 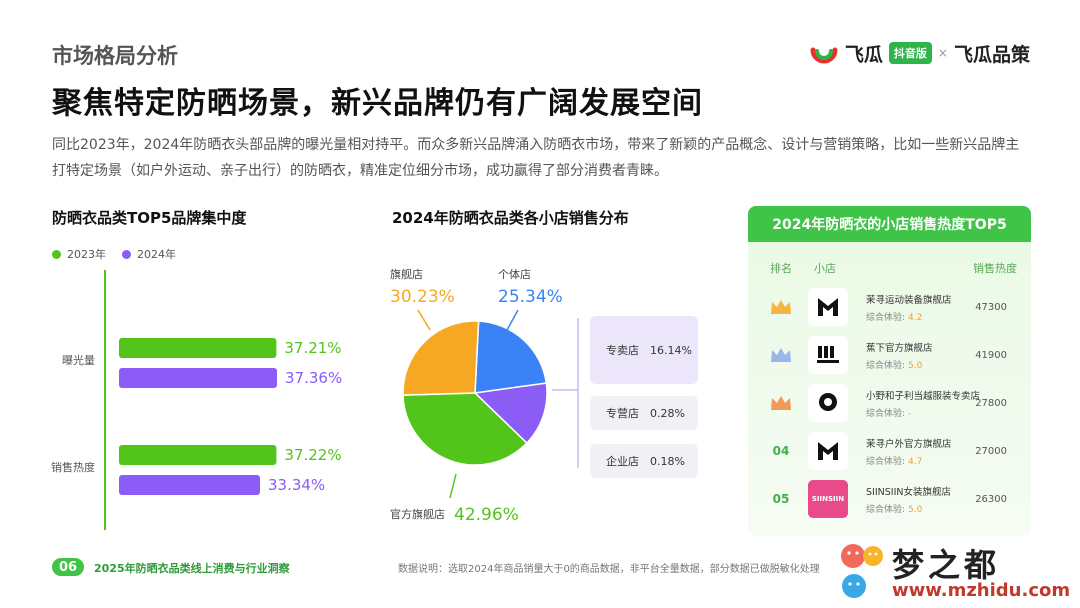 What do you see at coordinates (512, 321) in the screenshot?
I see `pie-leader-individual` at bounding box center [512, 321].